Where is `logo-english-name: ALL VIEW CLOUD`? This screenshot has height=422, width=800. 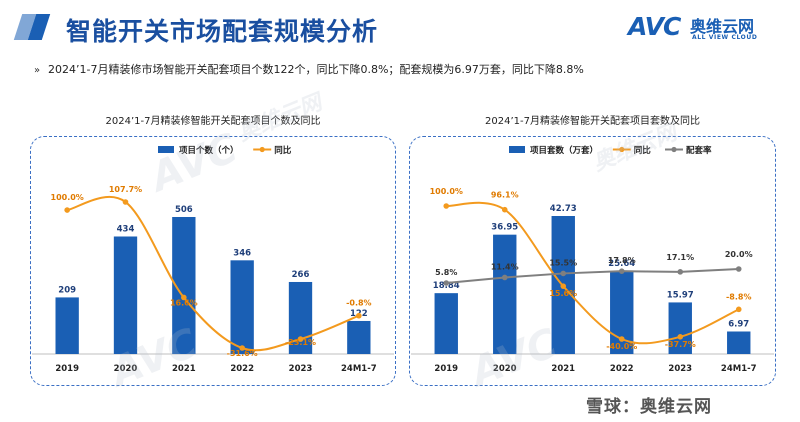 logo-english-name: ALL VIEW CLOUD is located at coordinates (725, 37).